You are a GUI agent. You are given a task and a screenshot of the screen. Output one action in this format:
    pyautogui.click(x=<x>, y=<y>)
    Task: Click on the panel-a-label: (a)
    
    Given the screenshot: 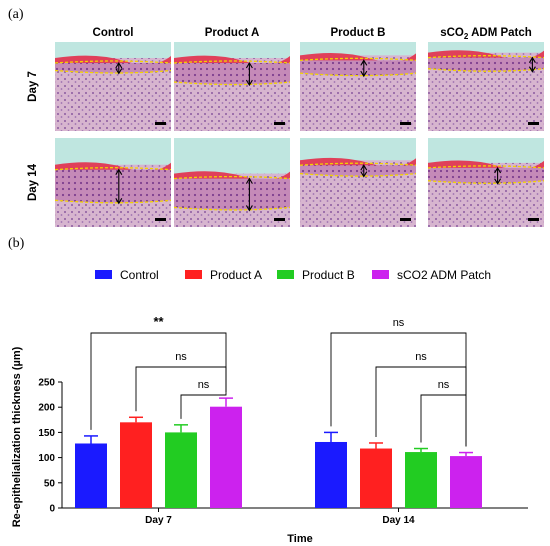 What is the action you would take?
    pyautogui.click(x=16, y=14)
    